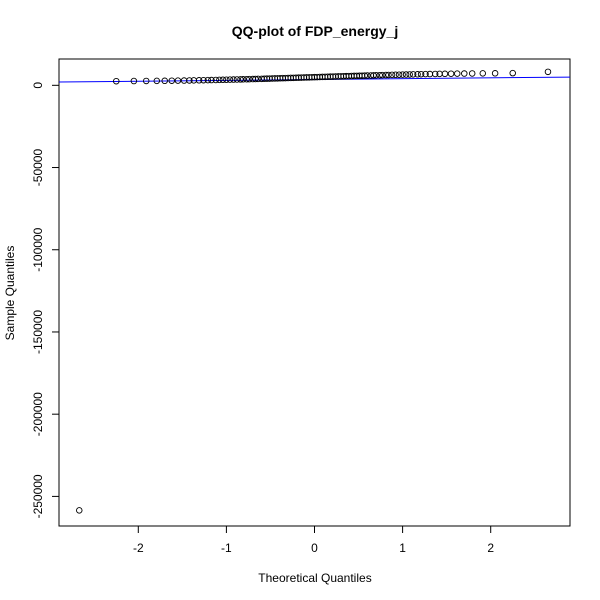 This screenshot has height=600, width=600. I want to click on y-tick-label: -100000, so click(38, 249).